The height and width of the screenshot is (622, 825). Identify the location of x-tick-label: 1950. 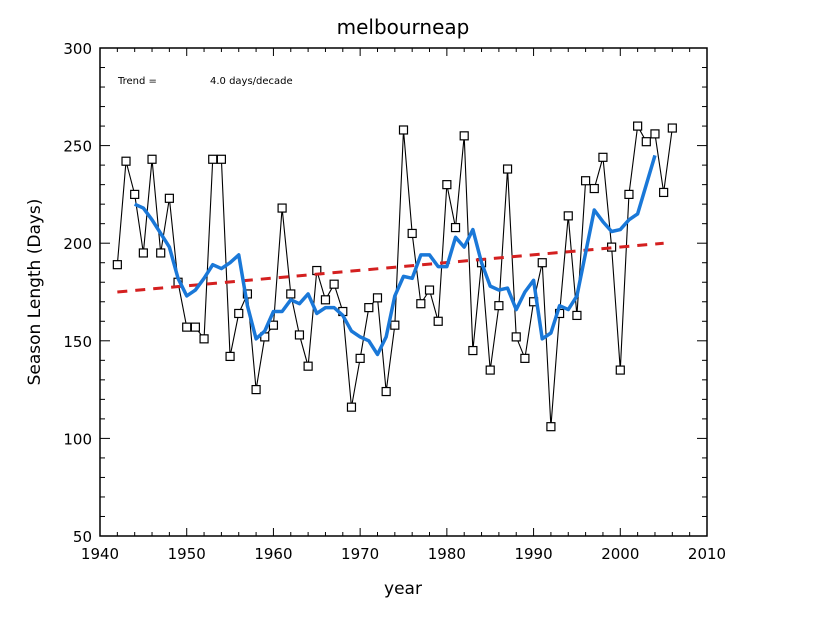
(187, 554).